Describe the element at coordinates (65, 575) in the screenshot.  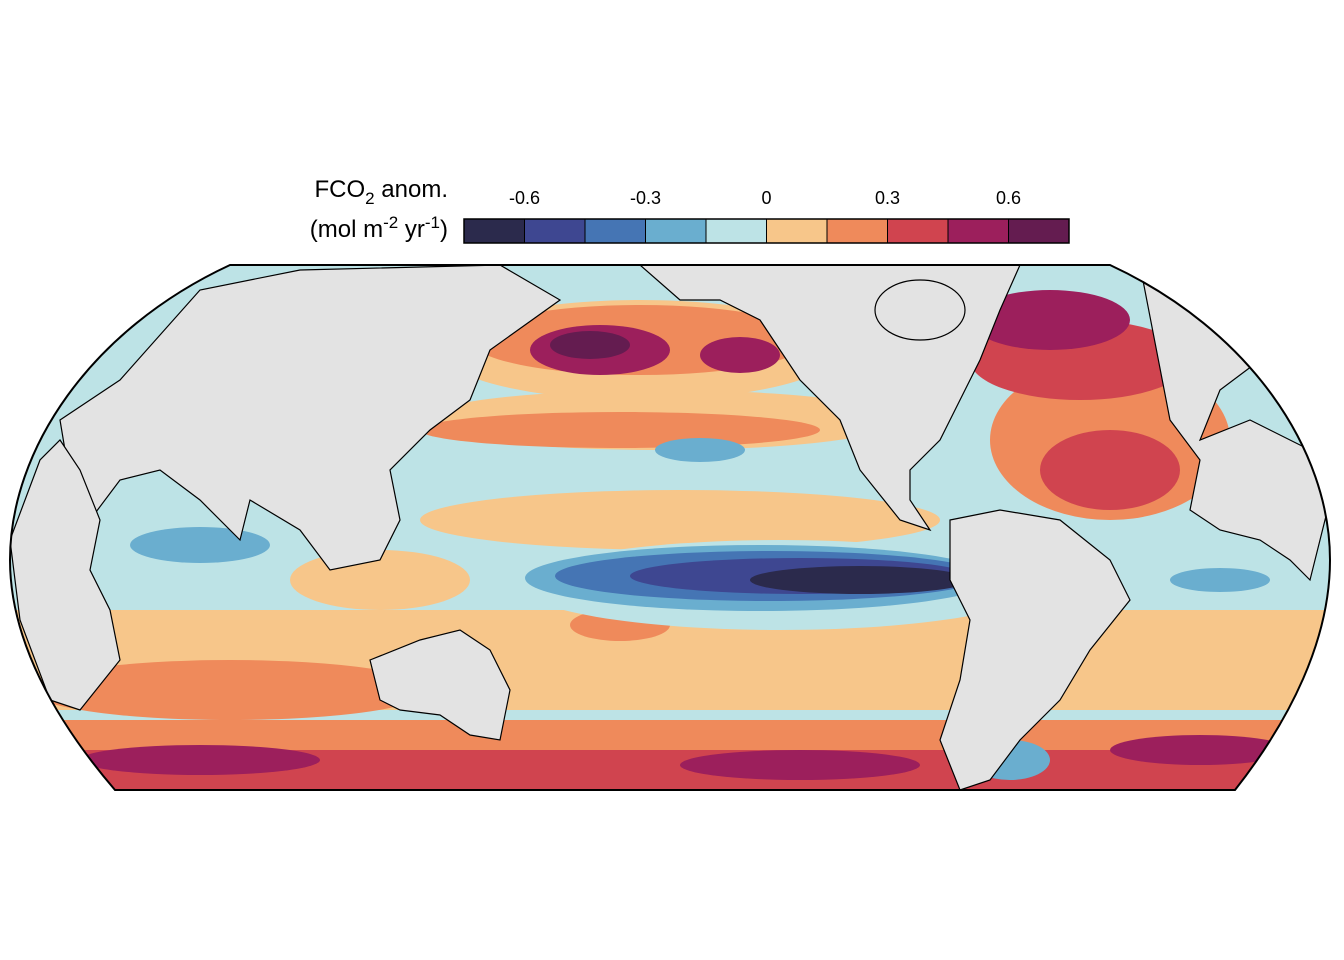
I see `land-africa` at that location.